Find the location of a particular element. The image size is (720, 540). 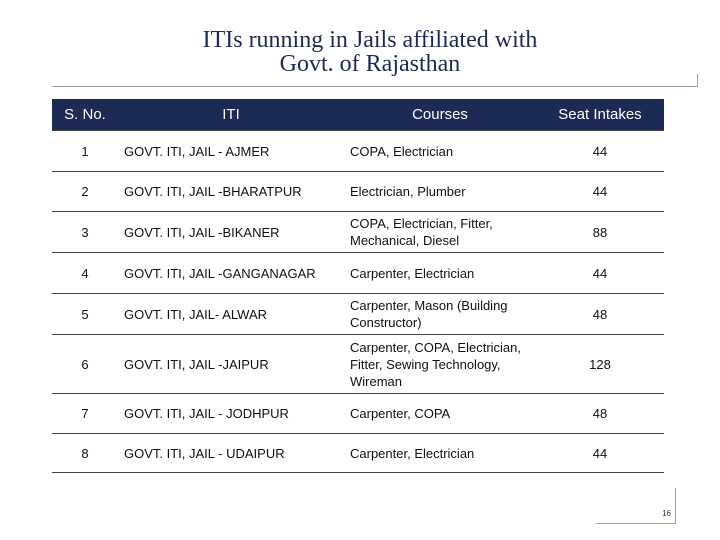

cell-iti: GOVT. ITI, JAIL - UDAIPUR is located at coordinates (231, 453).